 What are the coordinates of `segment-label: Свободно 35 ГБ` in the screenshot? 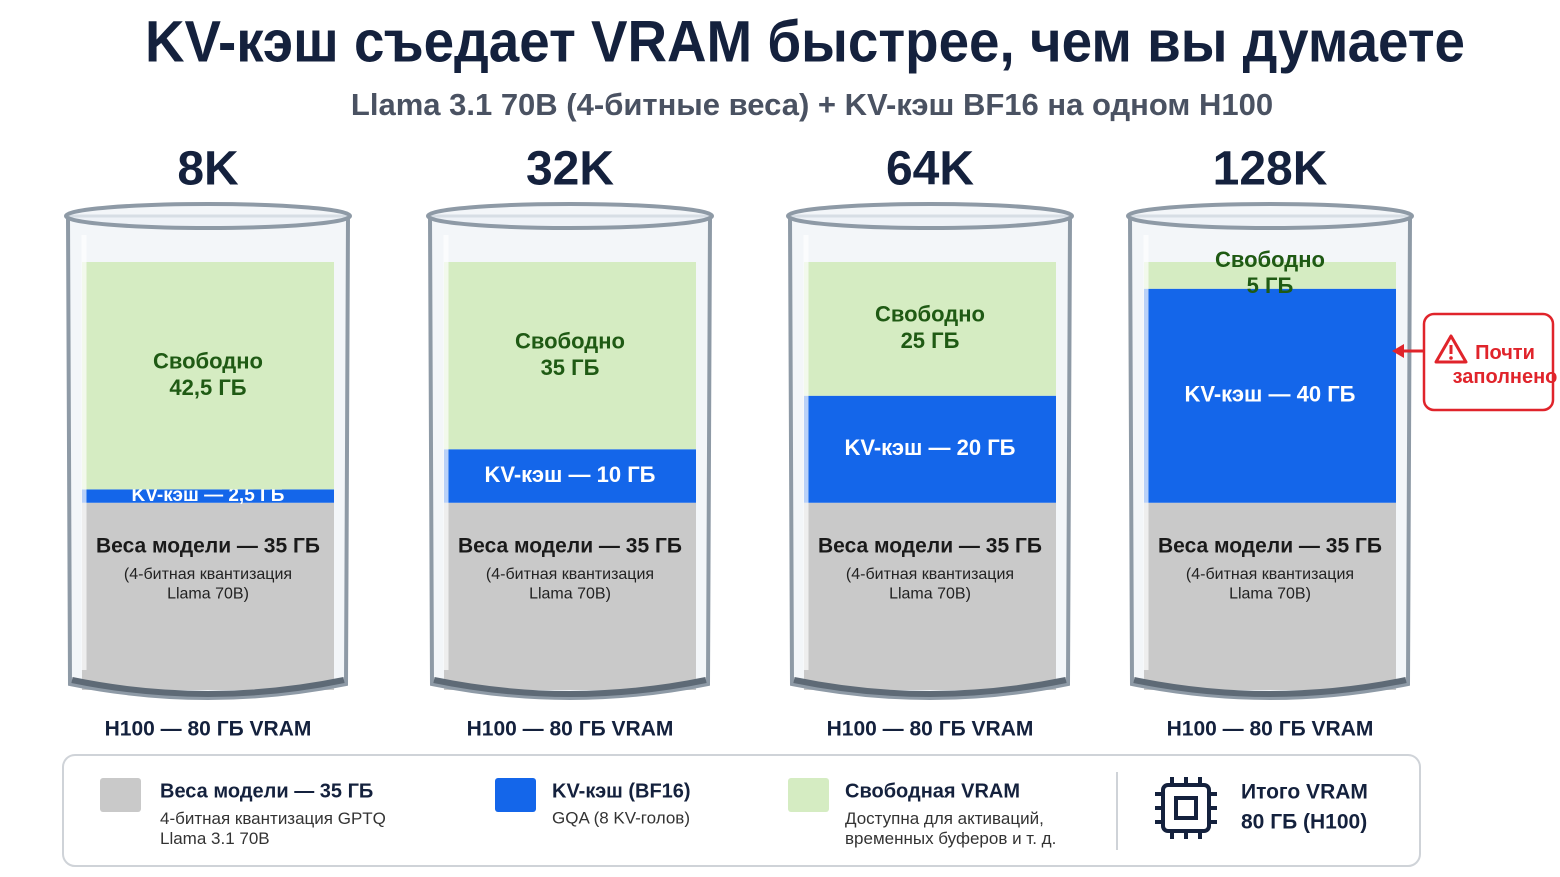 It's located at (570, 353).